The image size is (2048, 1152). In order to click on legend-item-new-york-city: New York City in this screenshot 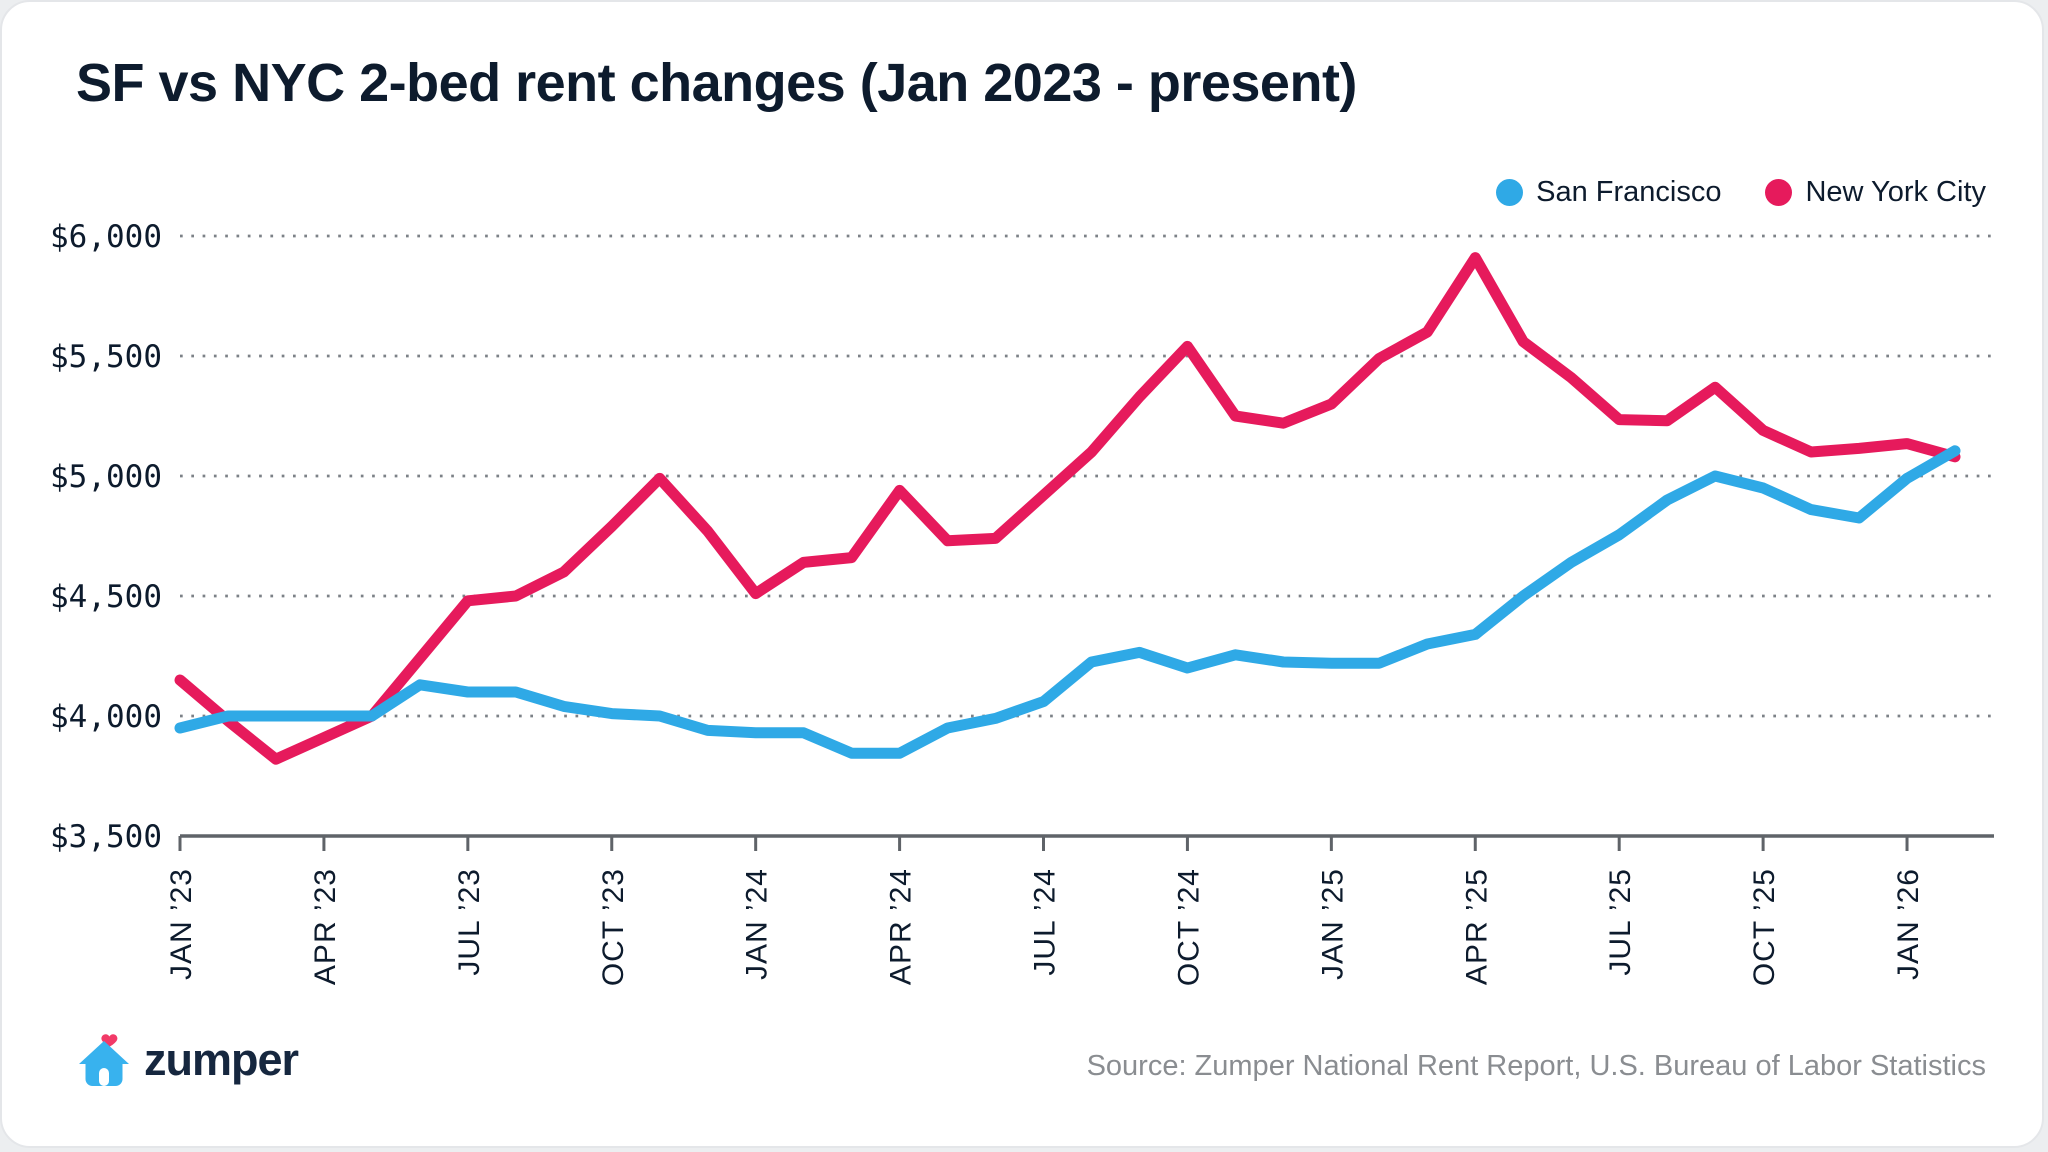, I will do `click(1875, 192)`.